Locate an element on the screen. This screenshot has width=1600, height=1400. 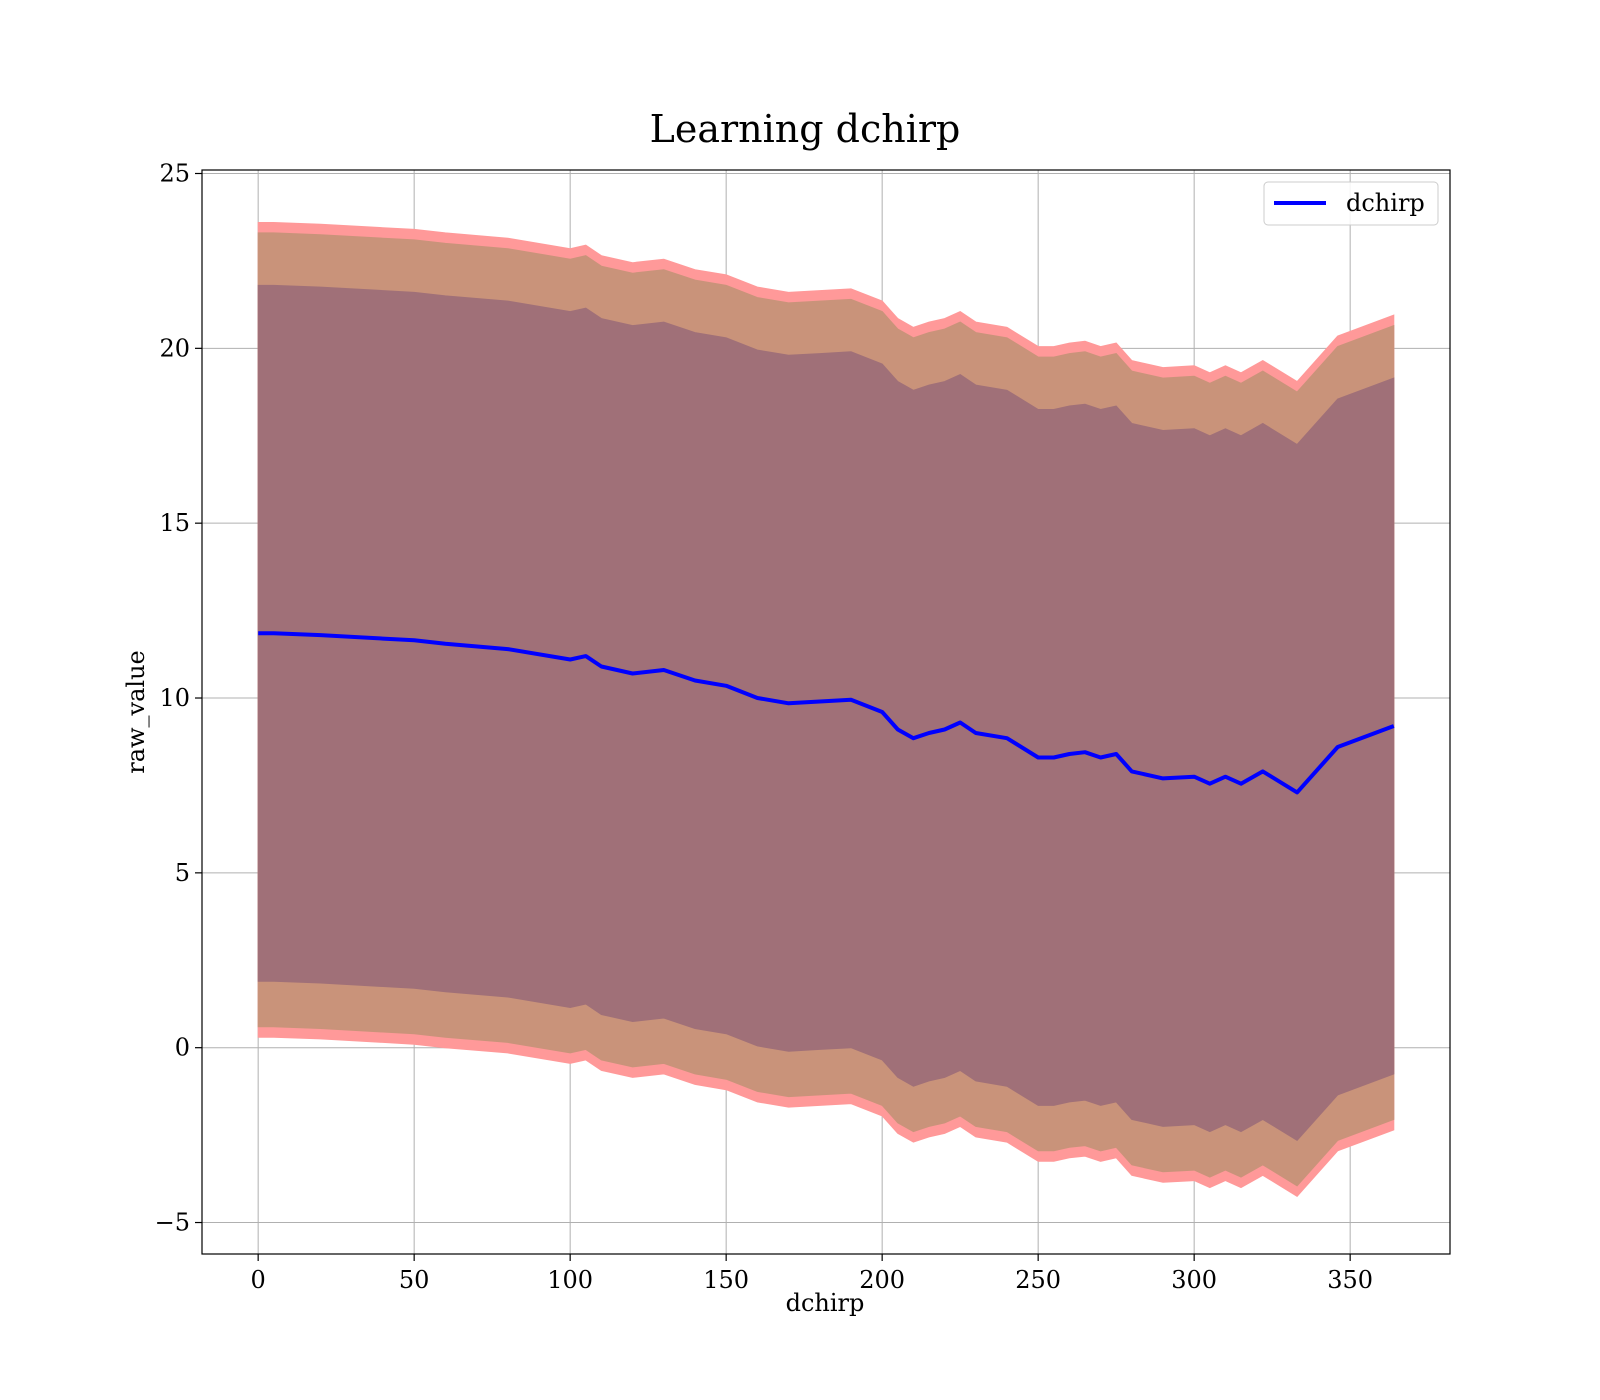
x-tick-label: 350 is located at coordinates (1350, 1280).